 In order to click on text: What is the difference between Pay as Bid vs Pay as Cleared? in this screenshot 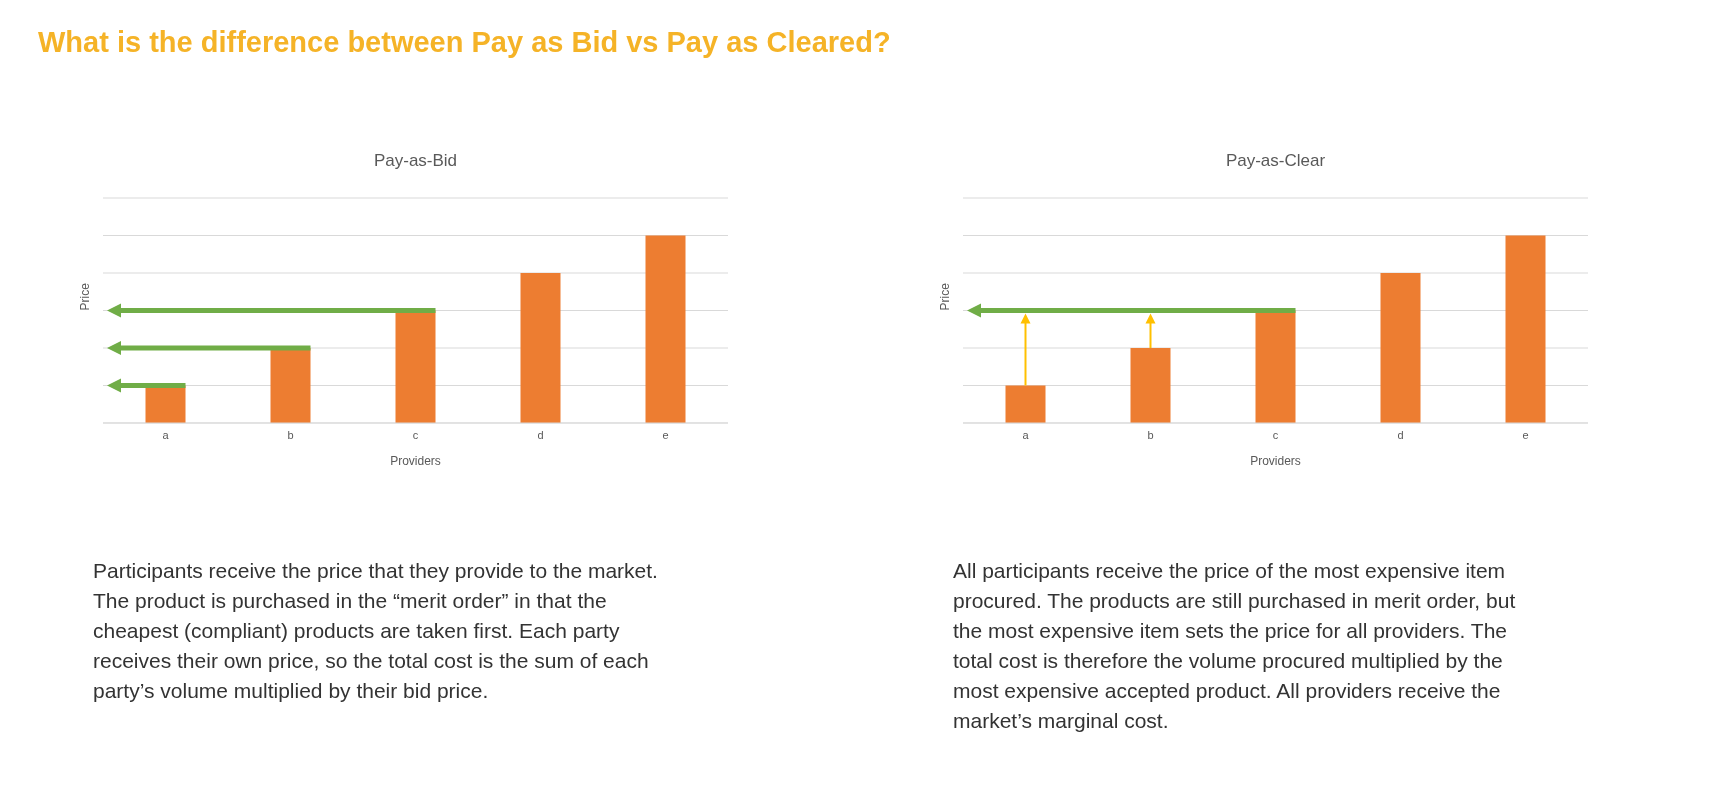, I will do `click(464, 42)`.